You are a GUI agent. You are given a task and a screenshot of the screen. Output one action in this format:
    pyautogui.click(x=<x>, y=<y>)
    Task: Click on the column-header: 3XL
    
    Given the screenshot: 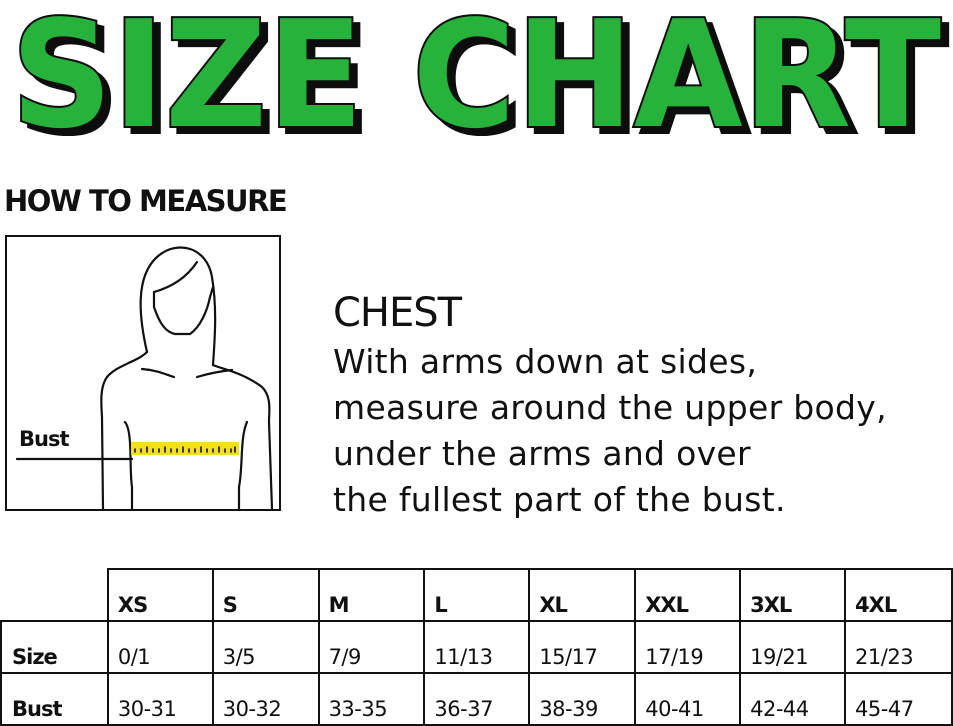 What is the action you would take?
    pyautogui.click(x=793, y=595)
    